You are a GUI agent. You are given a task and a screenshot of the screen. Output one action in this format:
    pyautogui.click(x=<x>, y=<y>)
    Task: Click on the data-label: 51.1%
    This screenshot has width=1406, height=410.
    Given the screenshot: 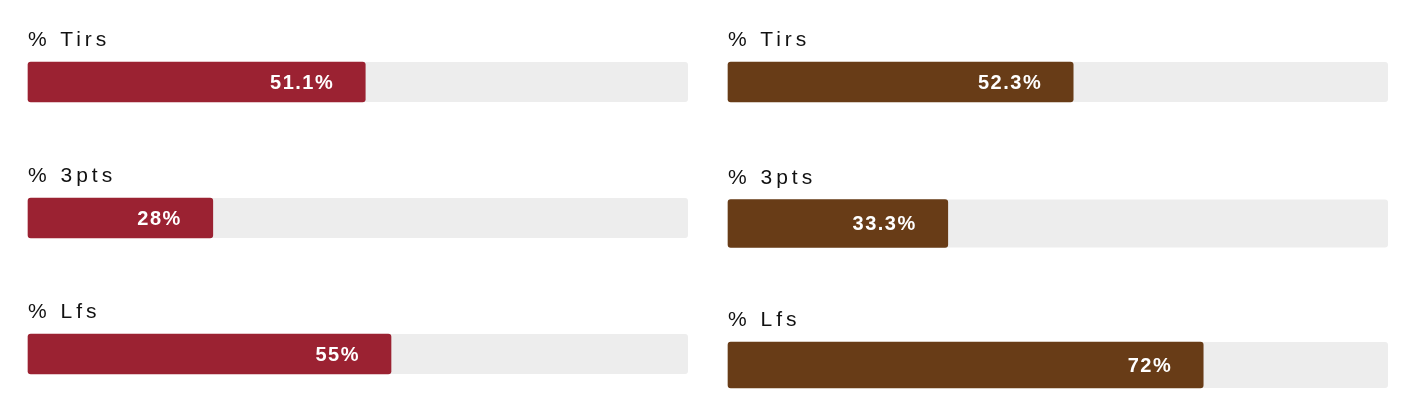 What is the action you would take?
    pyautogui.click(x=302, y=81)
    